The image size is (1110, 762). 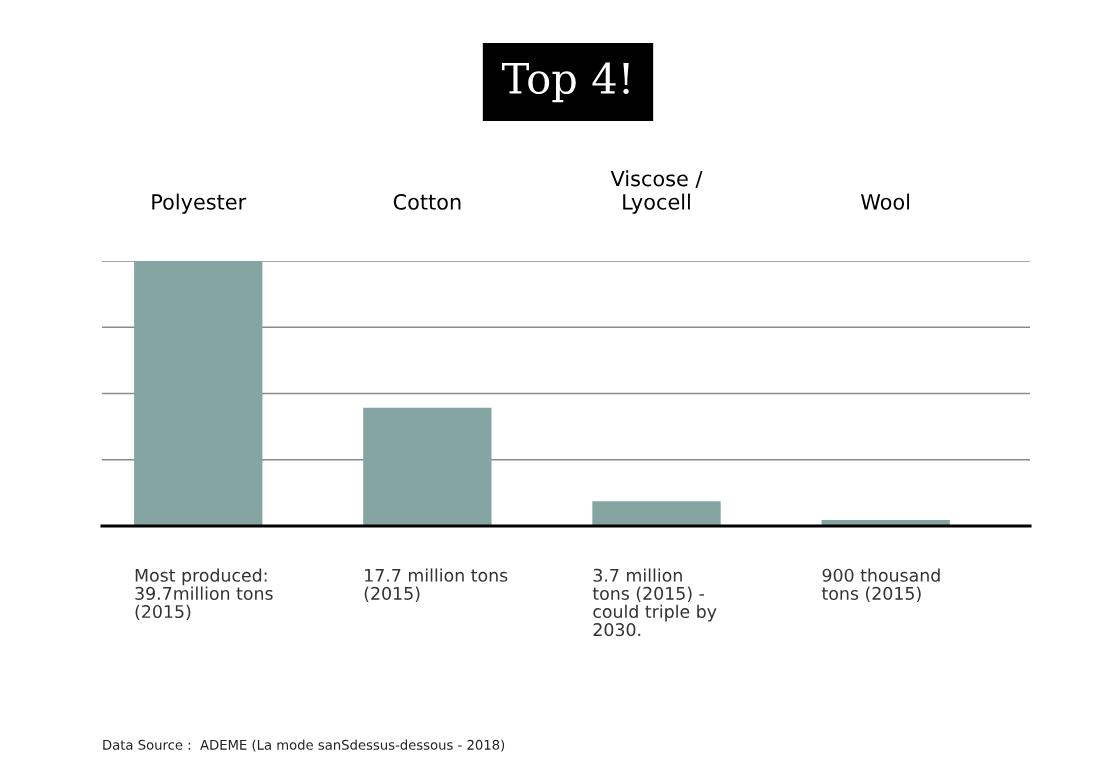 I want to click on chart-title: Top 4!, so click(x=565, y=82).